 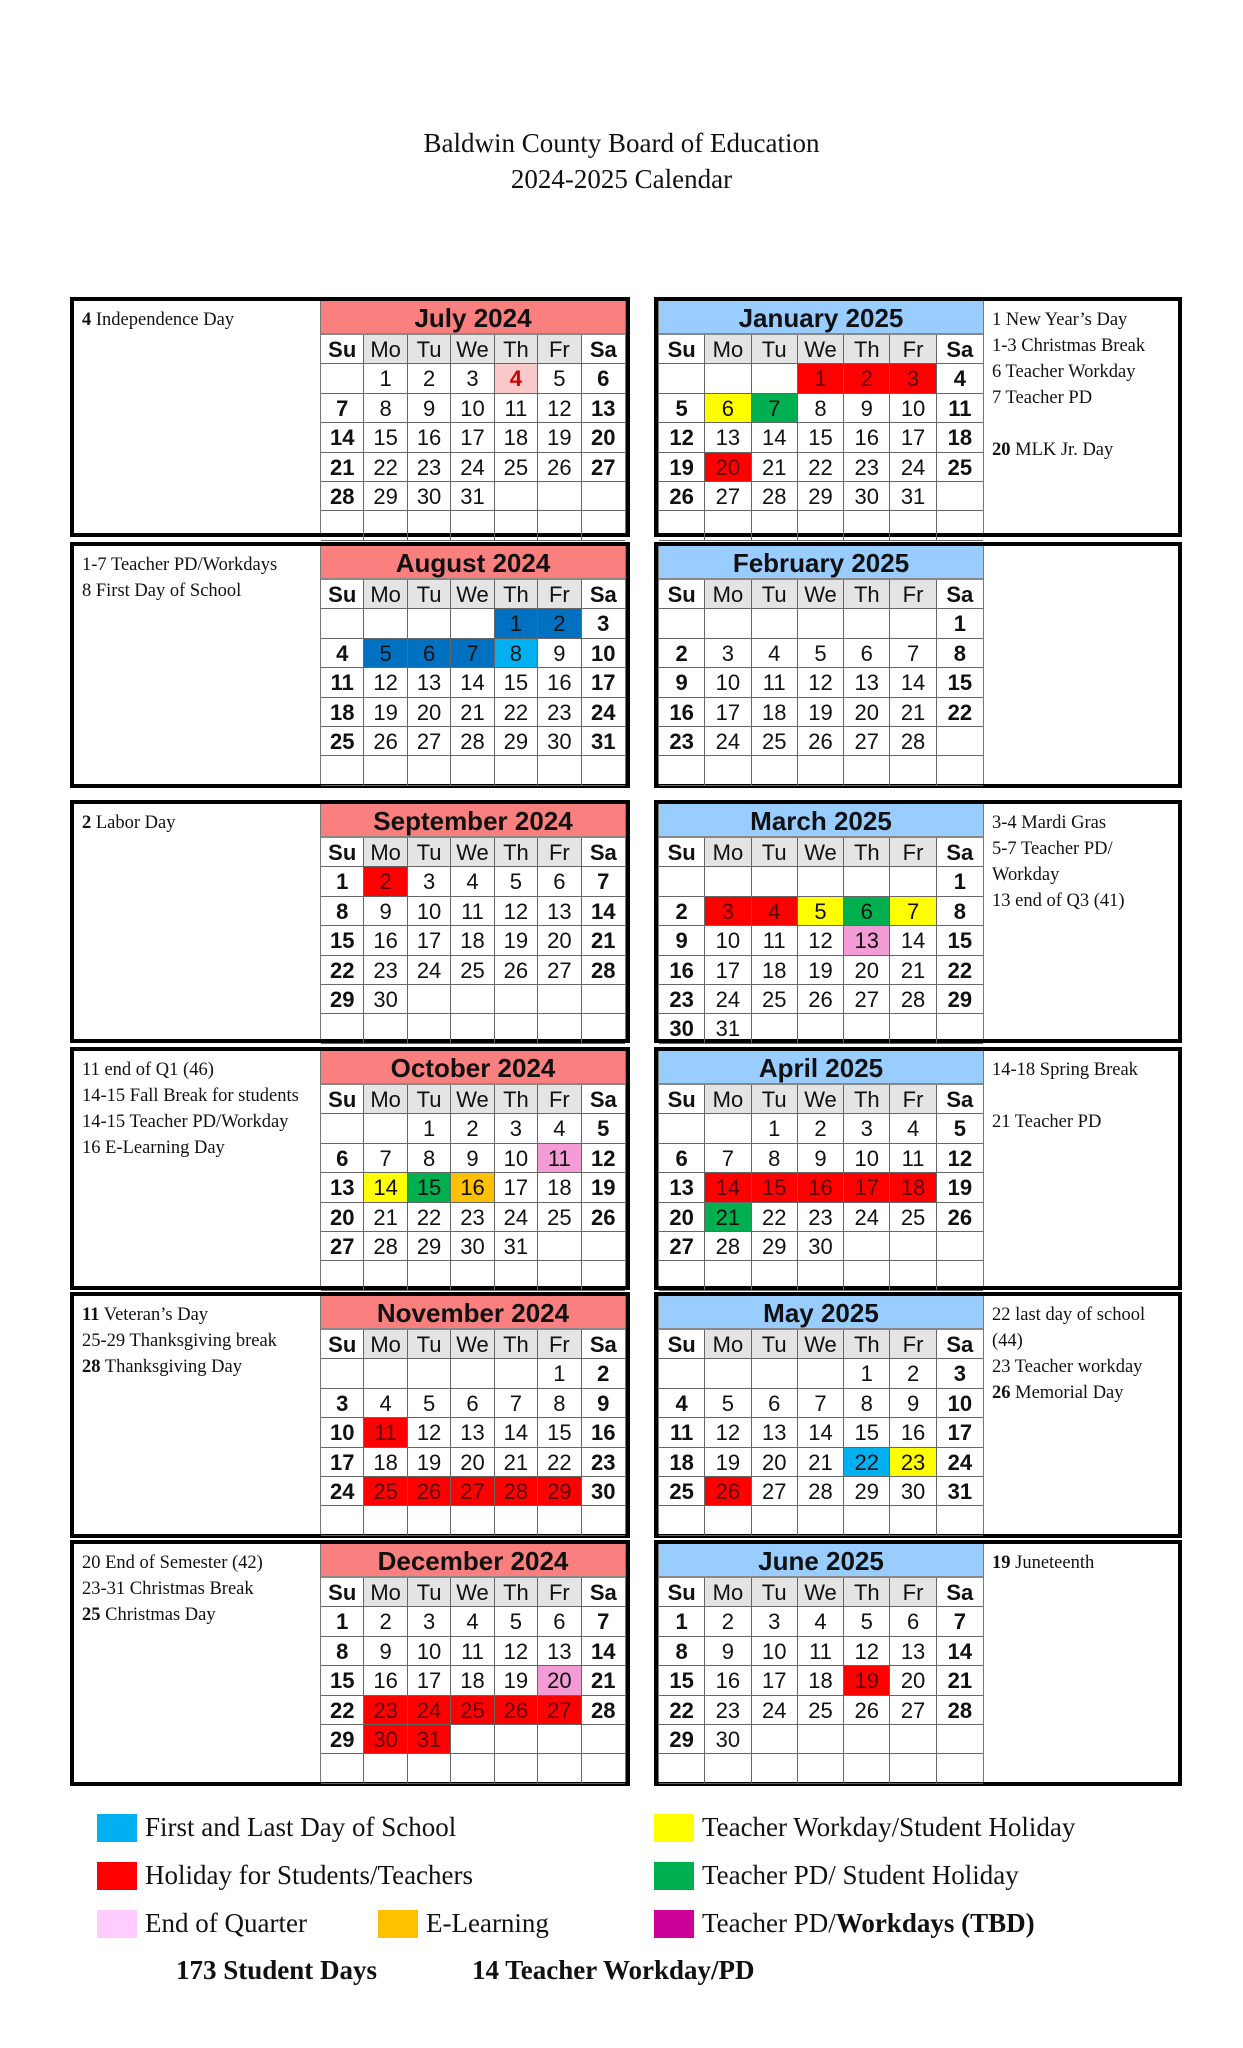 I want to click on day-cell: 31, so click(x=516, y=1246).